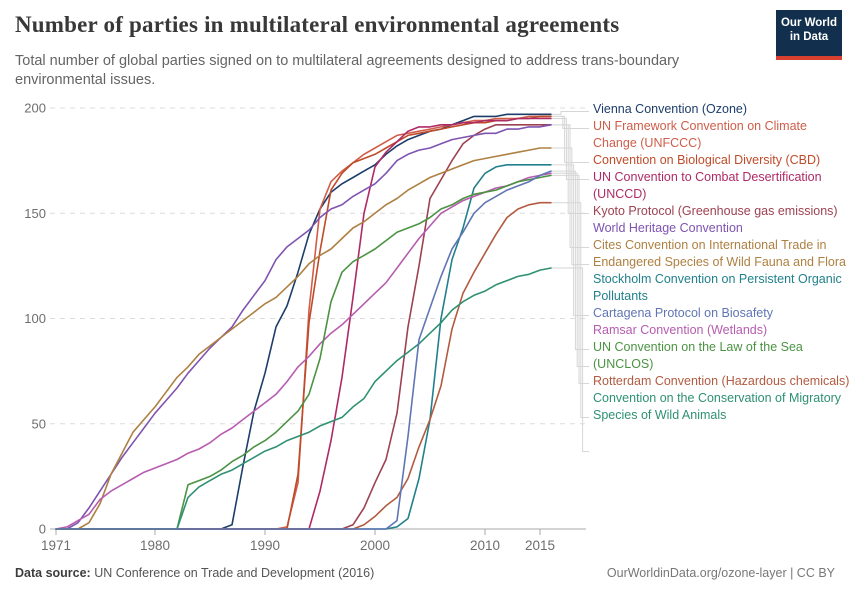 The height and width of the screenshot is (600, 850). I want to click on y-axis-tick-label: 100, so click(35, 318).